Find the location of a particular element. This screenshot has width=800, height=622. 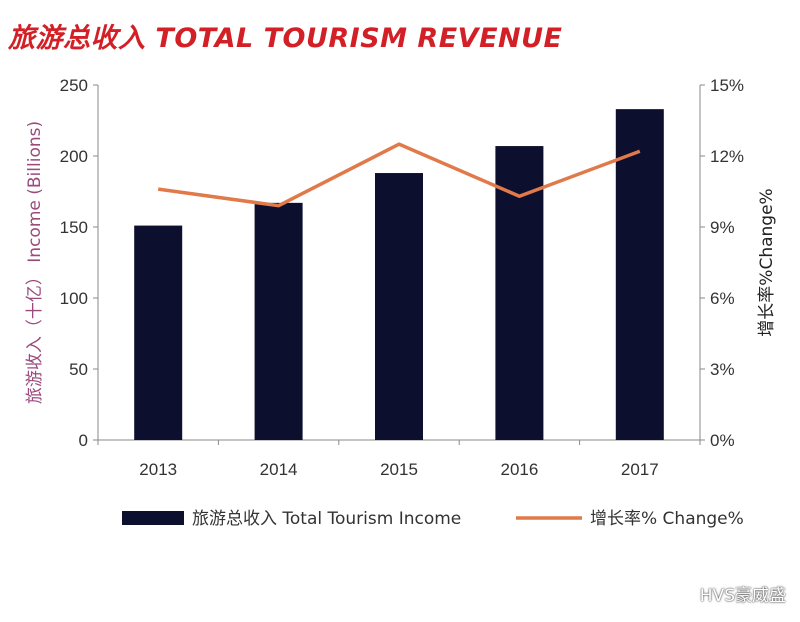

chart-title: 旅游总收入 TOTAL TOURISM REVENUE is located at coordinates (285, 38).